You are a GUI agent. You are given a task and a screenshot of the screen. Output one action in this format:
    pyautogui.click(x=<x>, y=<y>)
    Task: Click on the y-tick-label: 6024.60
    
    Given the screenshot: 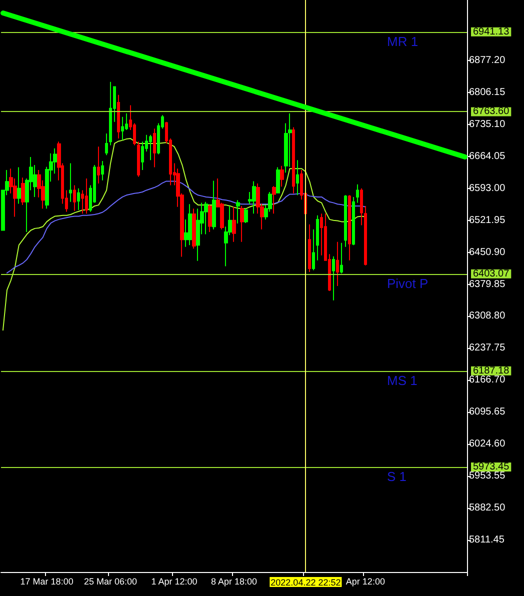 What is the action you would take?
    pyautogui.click(x=487, y=444)
    